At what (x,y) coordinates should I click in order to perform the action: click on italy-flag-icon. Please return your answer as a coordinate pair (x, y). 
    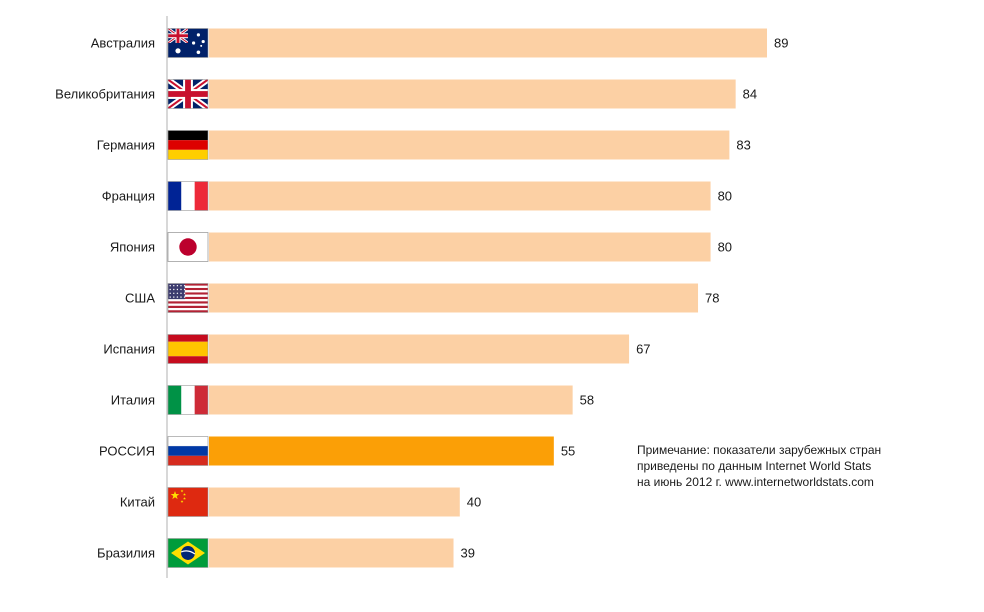
    Looking at the image, I should click on (188, 400).